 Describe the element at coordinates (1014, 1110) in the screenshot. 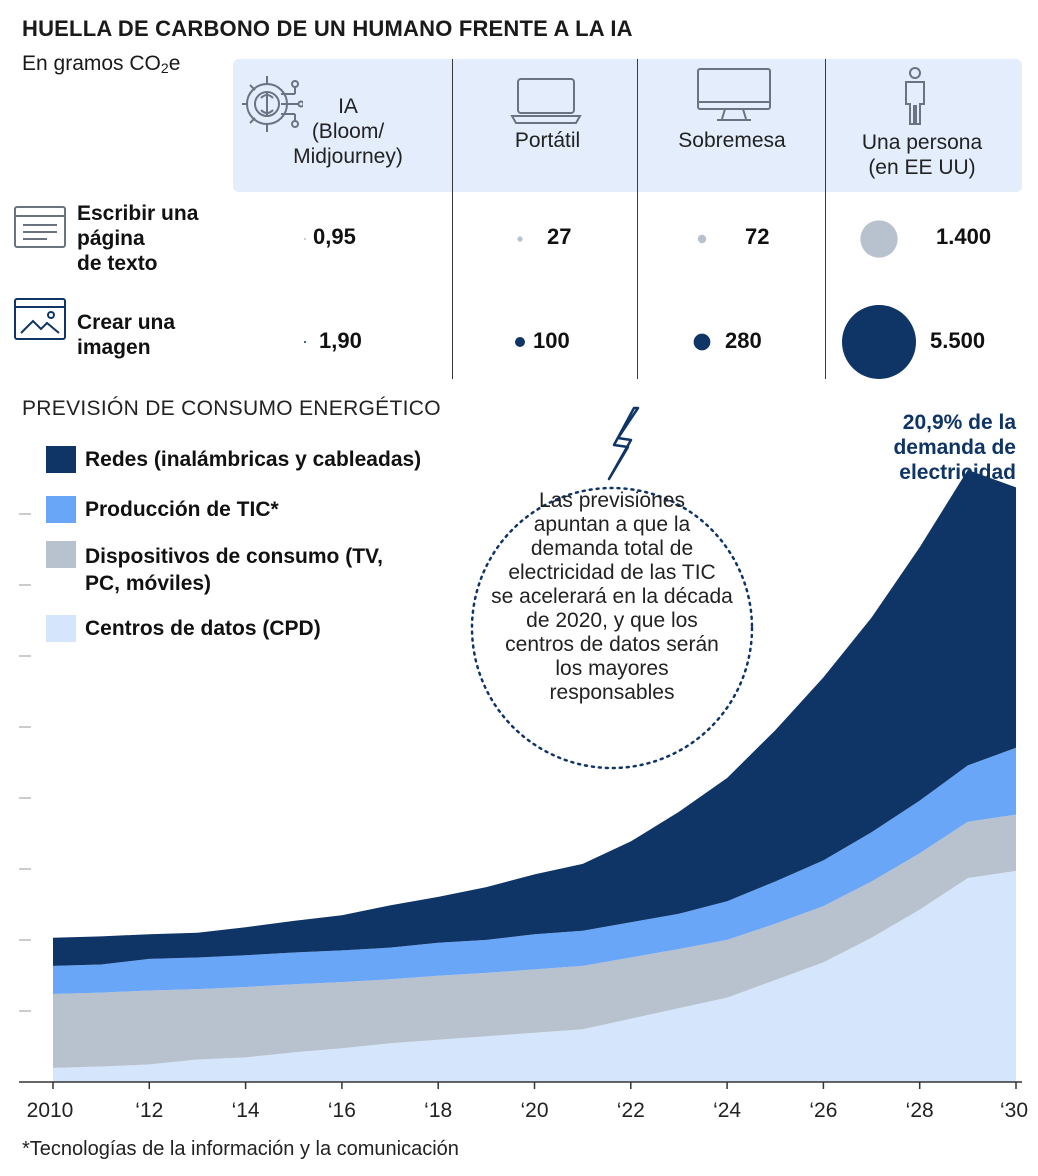

I see `x-tick-label: ‘30` at that location.